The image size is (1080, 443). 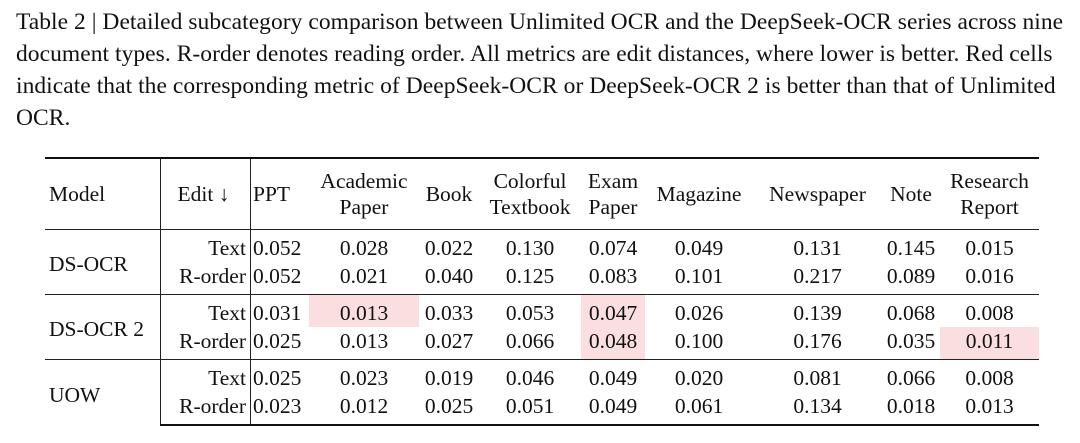 What do you see at coordinates (699, 341) in the screenshot?
I see `metric-cell: 0.100` at bounding box center [699, 341].